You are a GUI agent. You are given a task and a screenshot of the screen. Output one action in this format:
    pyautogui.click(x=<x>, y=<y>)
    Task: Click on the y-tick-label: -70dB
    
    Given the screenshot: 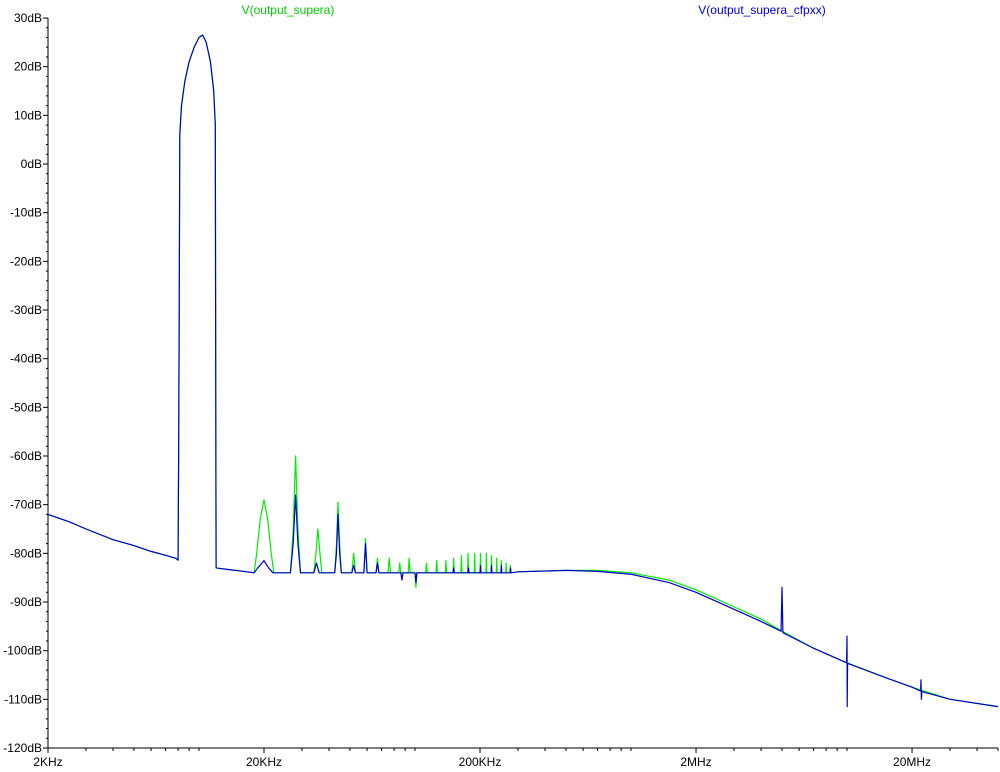 What is the action you would take?
    pyautogui.click(x=26, y=505)
    